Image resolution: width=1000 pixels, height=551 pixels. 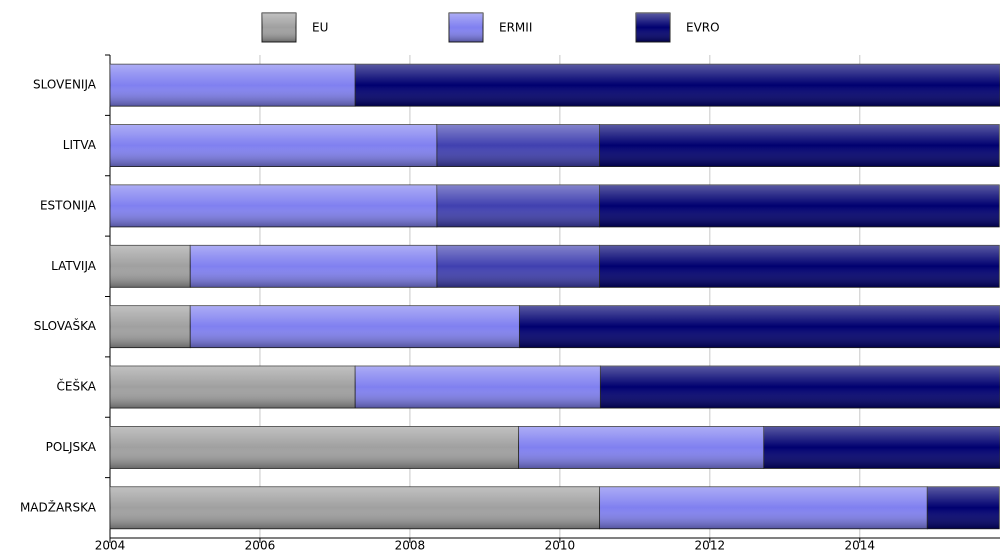 I want to click on x-tick-label: 2012, so click(x=710, y=545).